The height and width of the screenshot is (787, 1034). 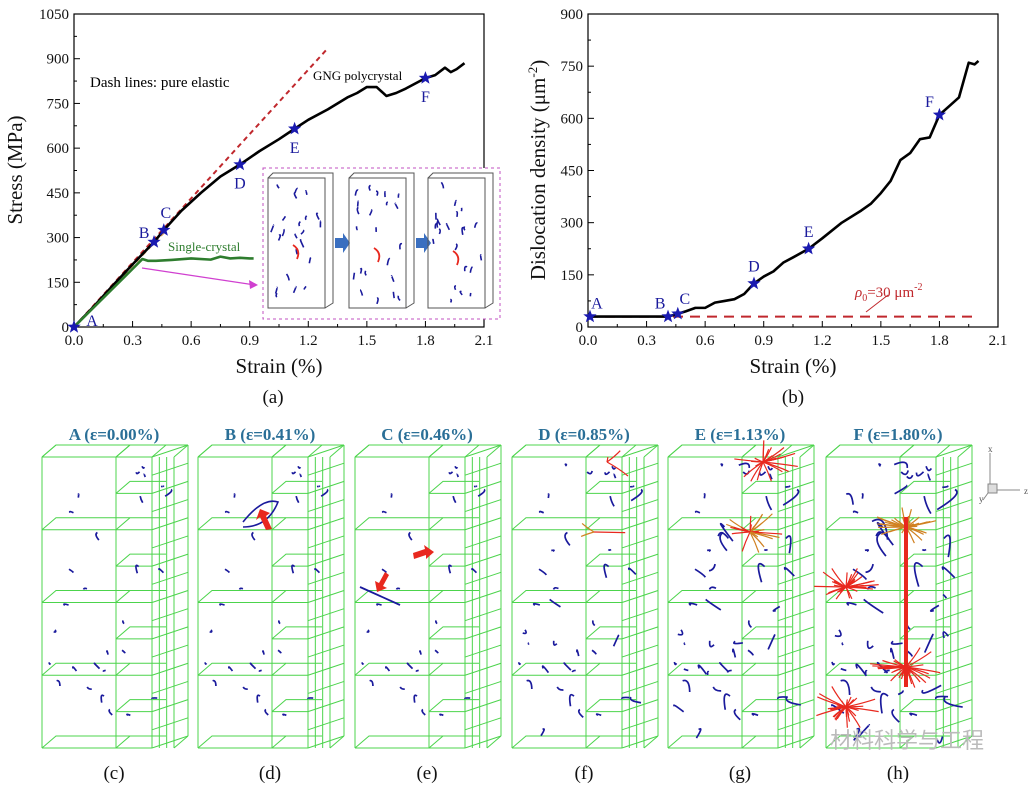 What do you see at coordinates (754, 283) in the screenshot?
I see `star-marker-d` at bounding box center [754, 283].